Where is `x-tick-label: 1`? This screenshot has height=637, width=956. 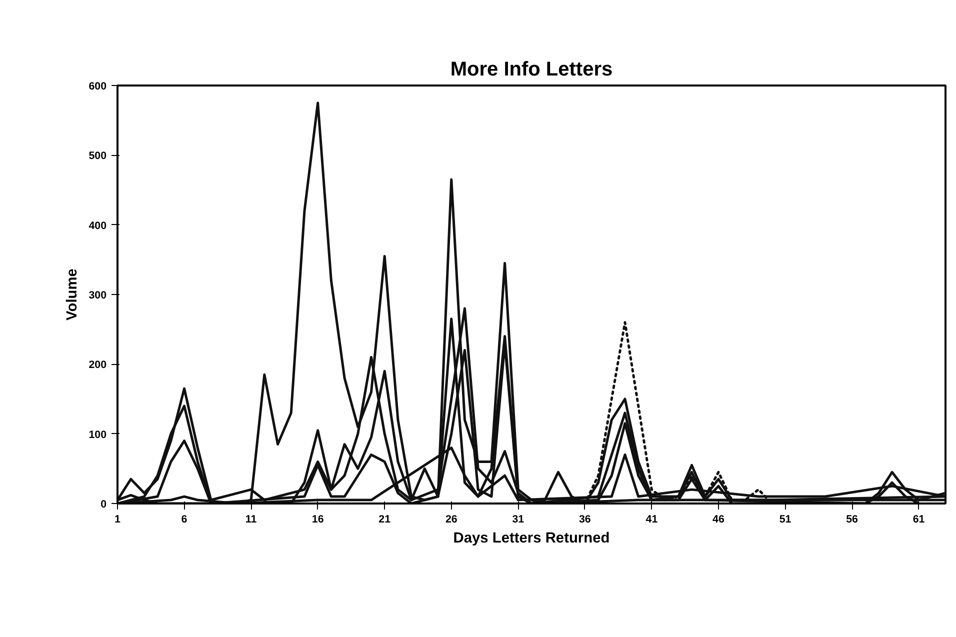
x-tick-label: 1 is located at coordinates (117, 520).